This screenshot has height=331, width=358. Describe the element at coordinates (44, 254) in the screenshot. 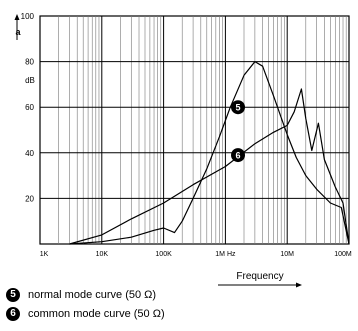

I see `x-tick-label: 1K` at that location.